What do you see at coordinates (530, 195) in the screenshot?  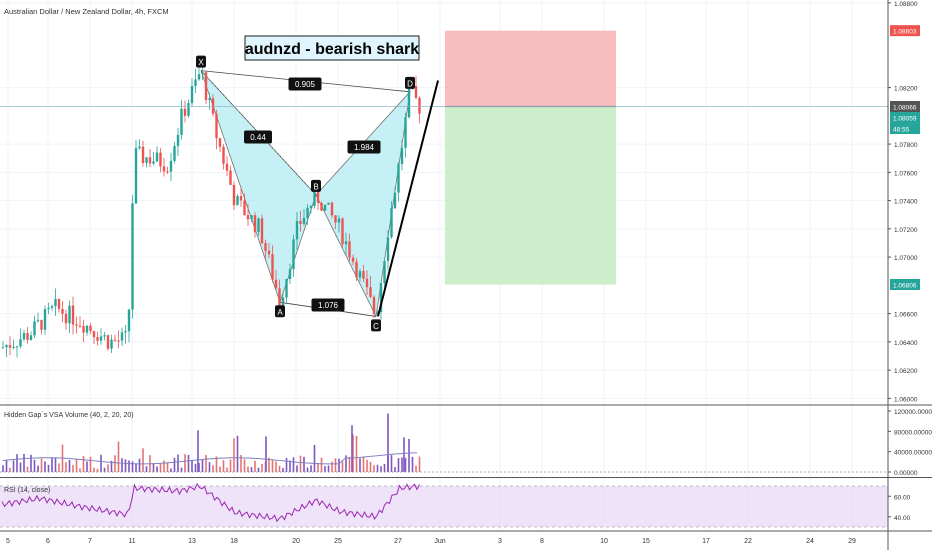 I see `take-profit-zone` at bounding box center [530, 195].